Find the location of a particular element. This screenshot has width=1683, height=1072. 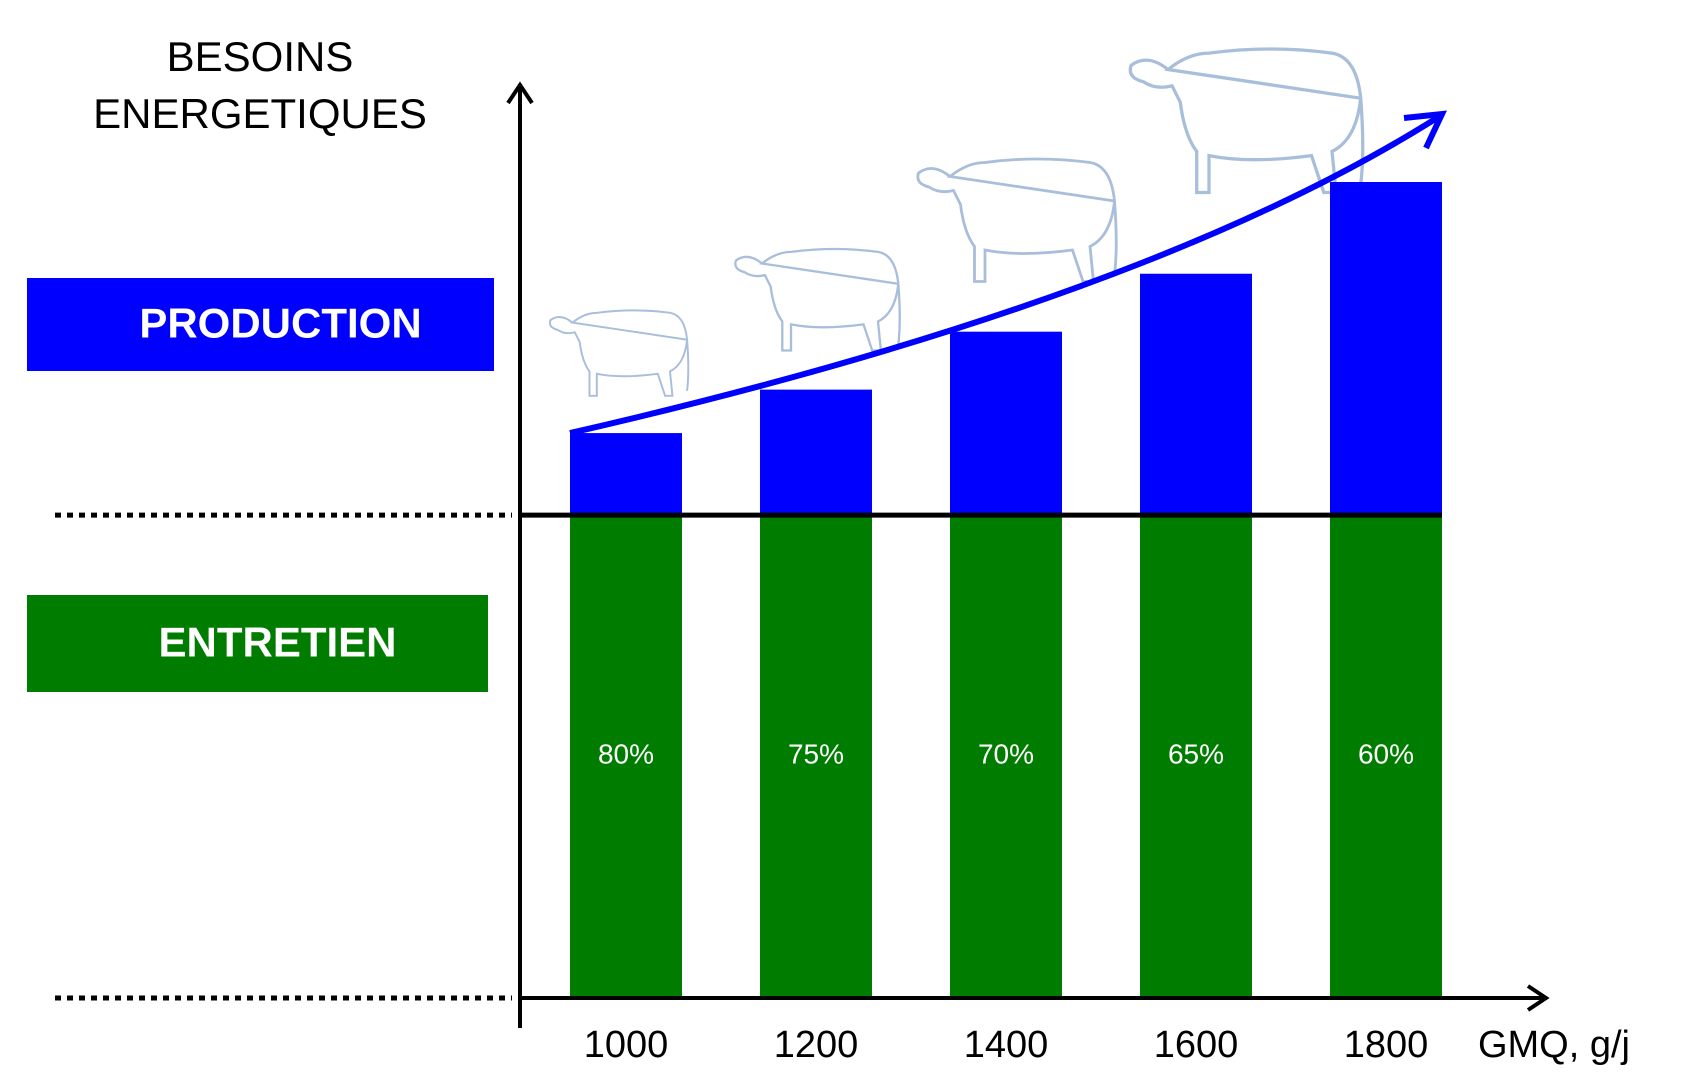

share-label: 70% is located at coordinates (1006, 753).